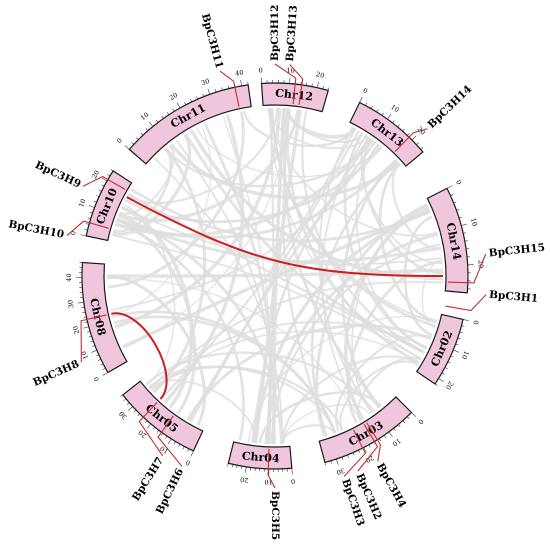 The width and height of the screenshot is (550, 552). What do you see at coordinates (492, 300) in the screenshot?
I see `gene-bpc3h1: BpC3H1` at bounding box center [492, 300].